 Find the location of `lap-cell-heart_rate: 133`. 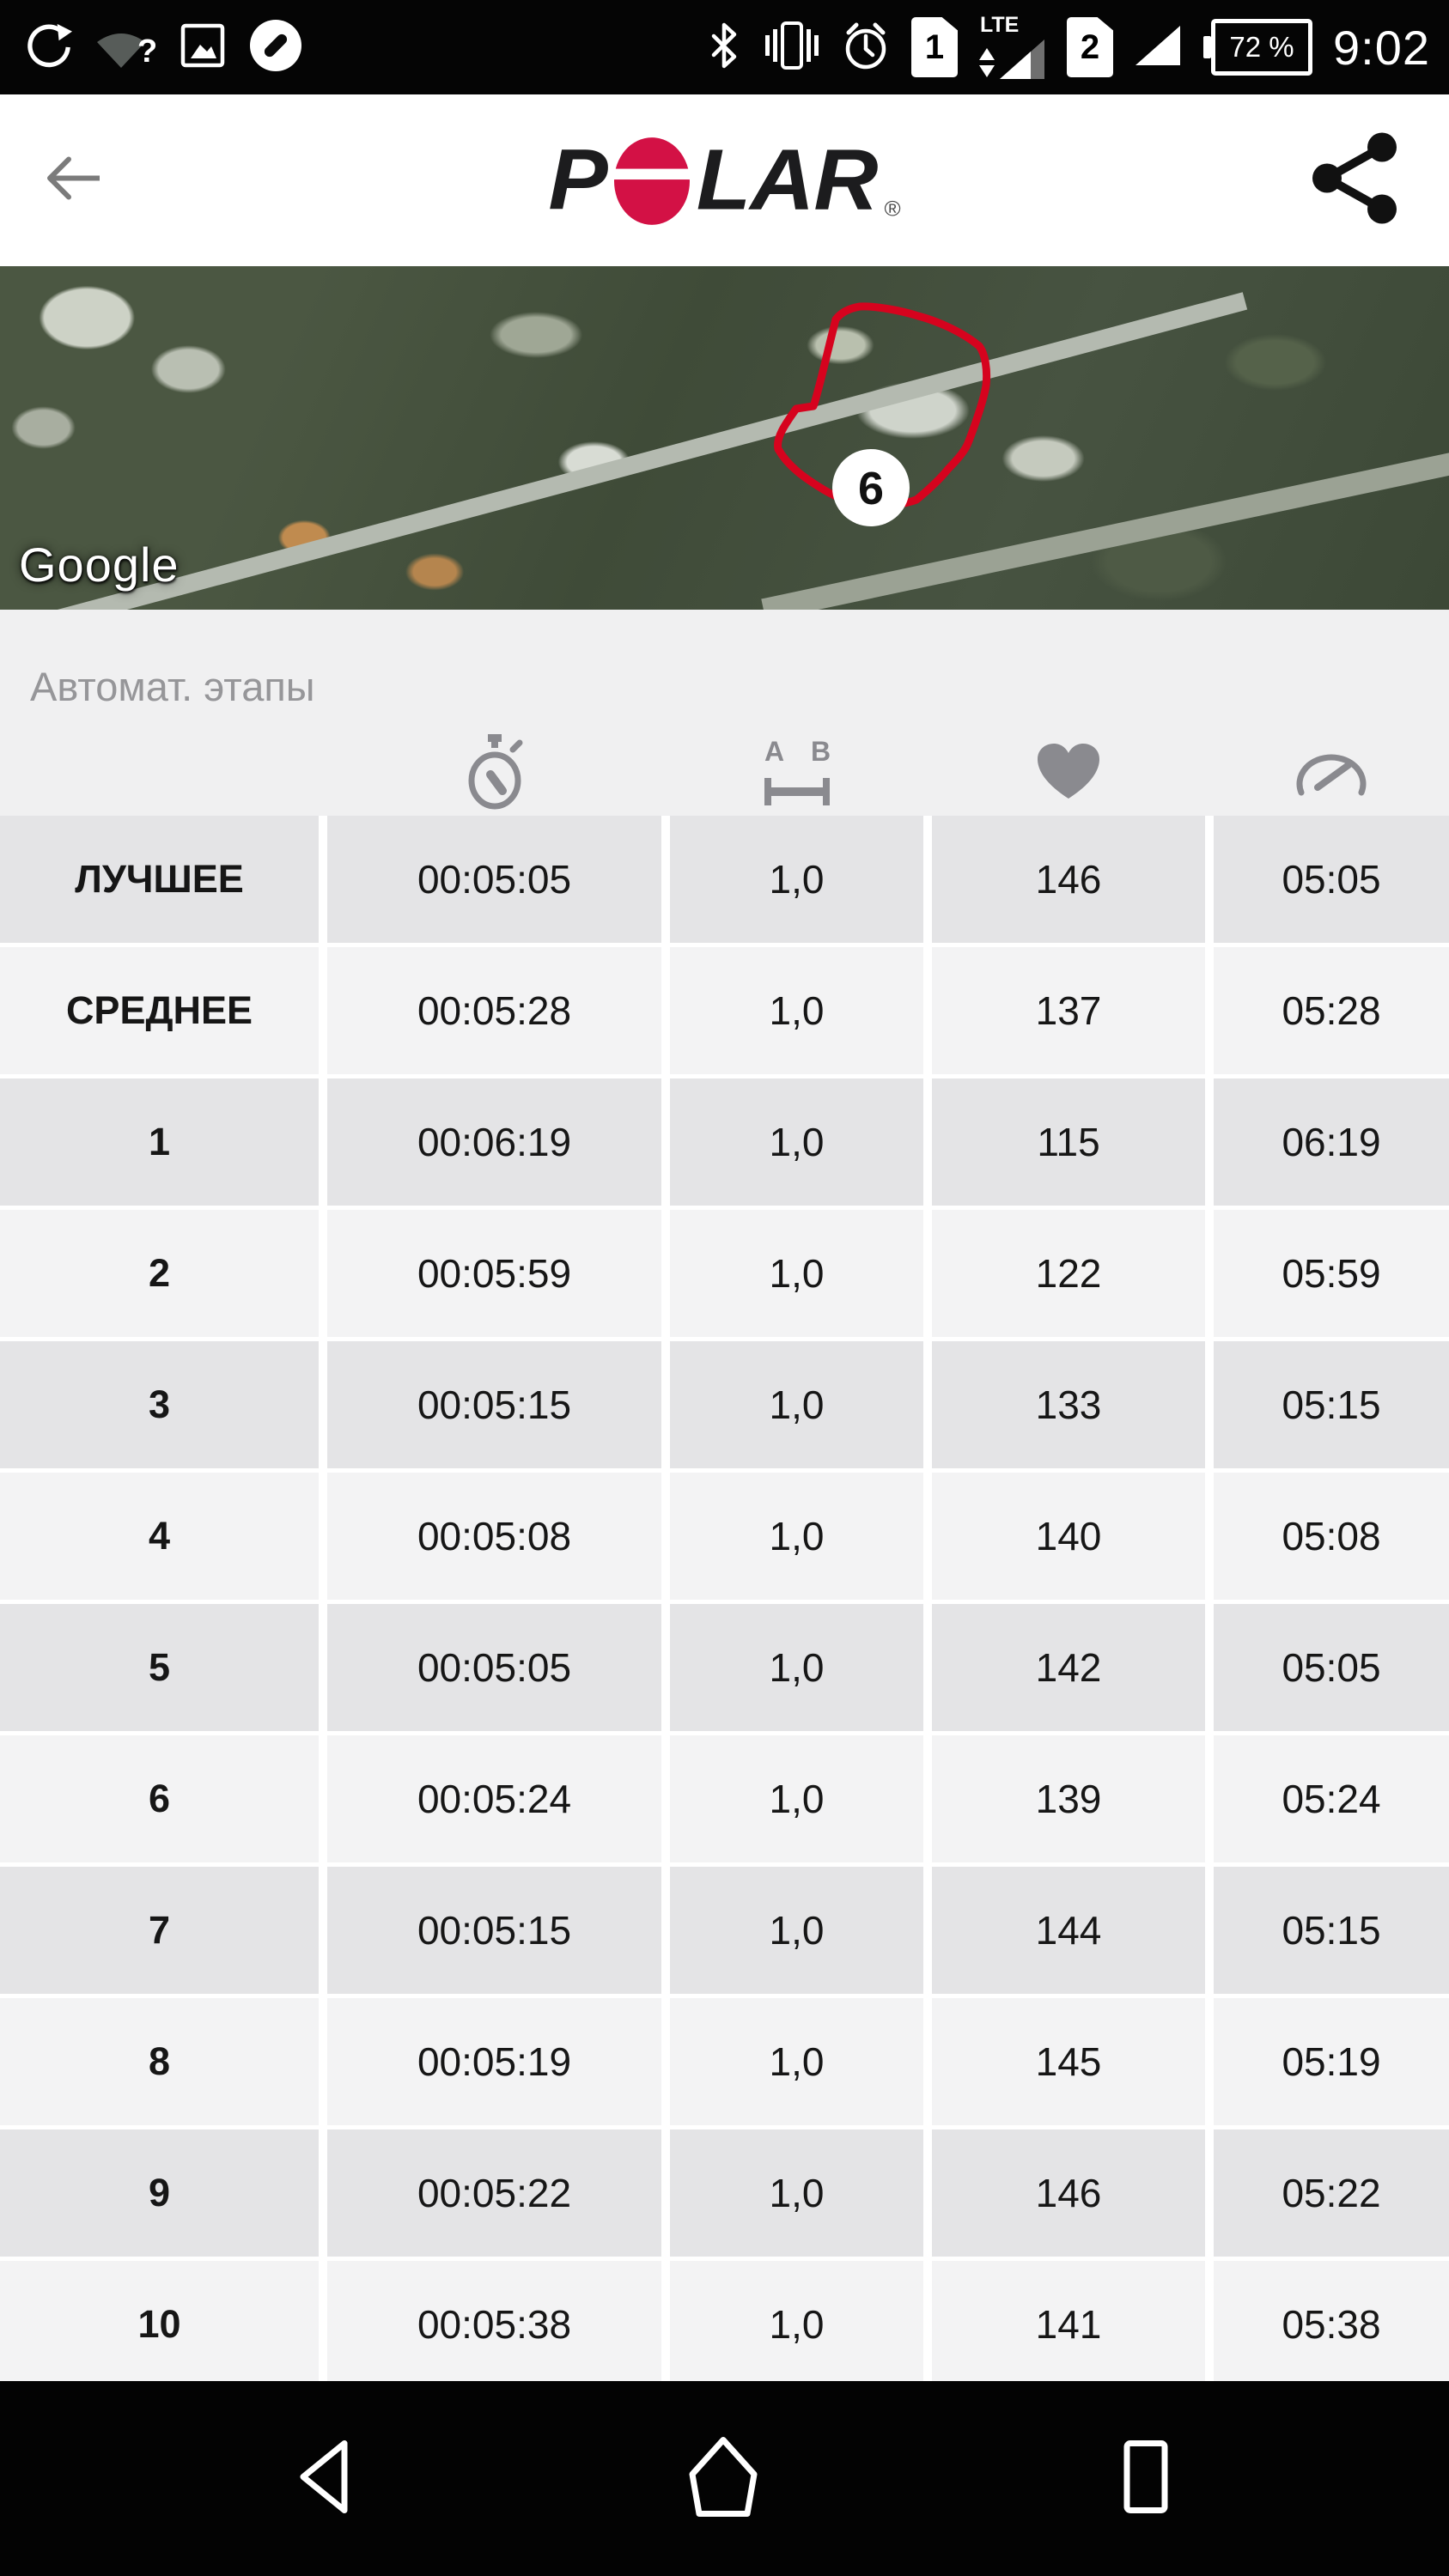

lap-cell-heart_rate: 133 is located at coordinates (1068, 1404).